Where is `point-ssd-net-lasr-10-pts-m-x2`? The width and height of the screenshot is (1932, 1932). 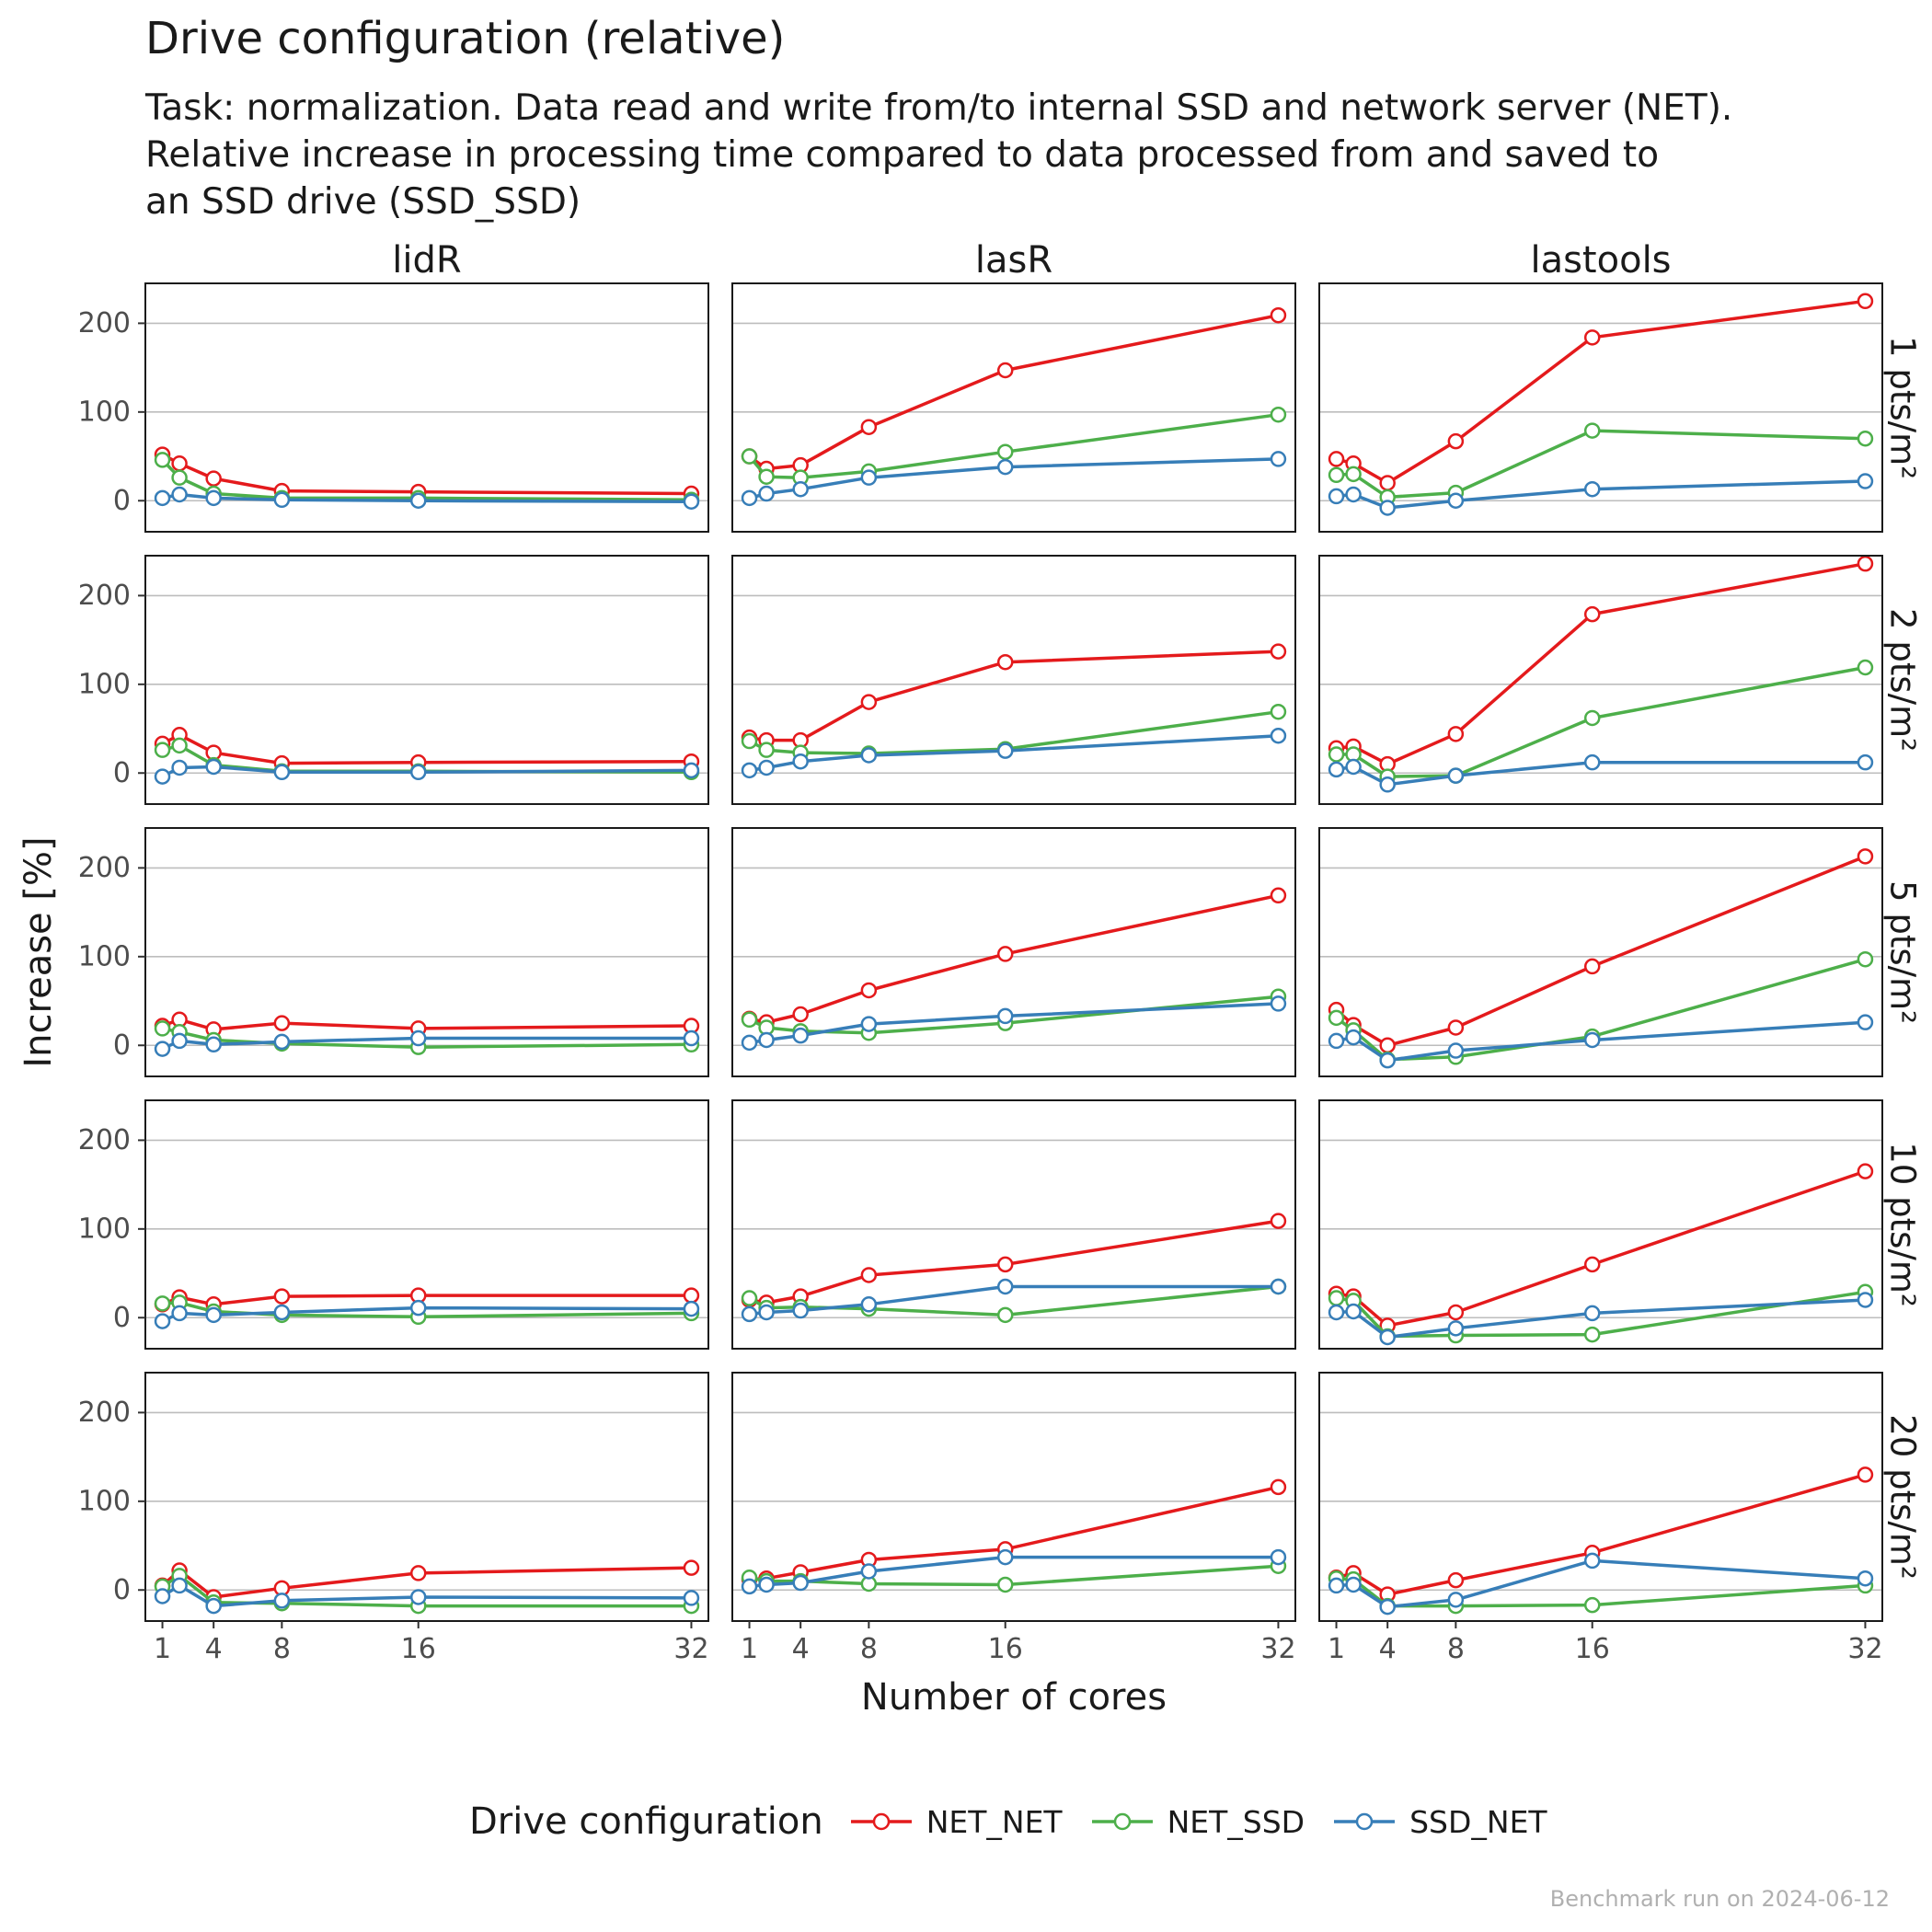
point-ssd-net-lasr-10-pts-m-x2 is located at coordinates (766, 1312).